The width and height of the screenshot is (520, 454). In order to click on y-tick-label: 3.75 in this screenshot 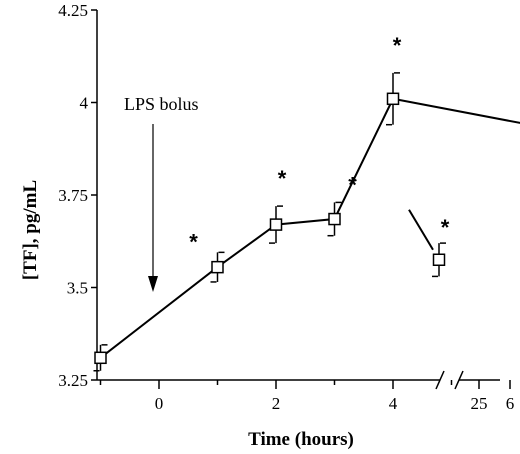, I will do `click(73, 195)`.